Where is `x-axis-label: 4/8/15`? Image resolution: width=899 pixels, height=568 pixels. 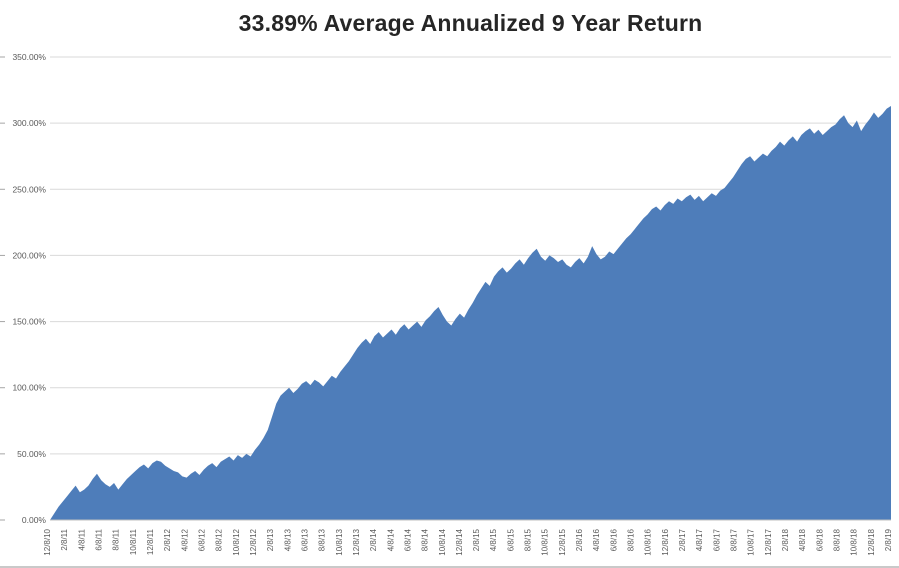
x-axis-label: 4/8/15 is located at coordinates (493, 539).